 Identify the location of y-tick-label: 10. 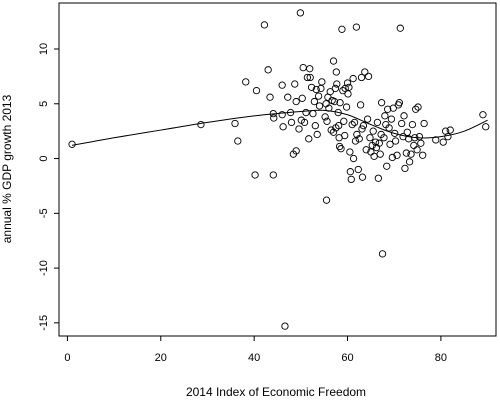
(44, 49).